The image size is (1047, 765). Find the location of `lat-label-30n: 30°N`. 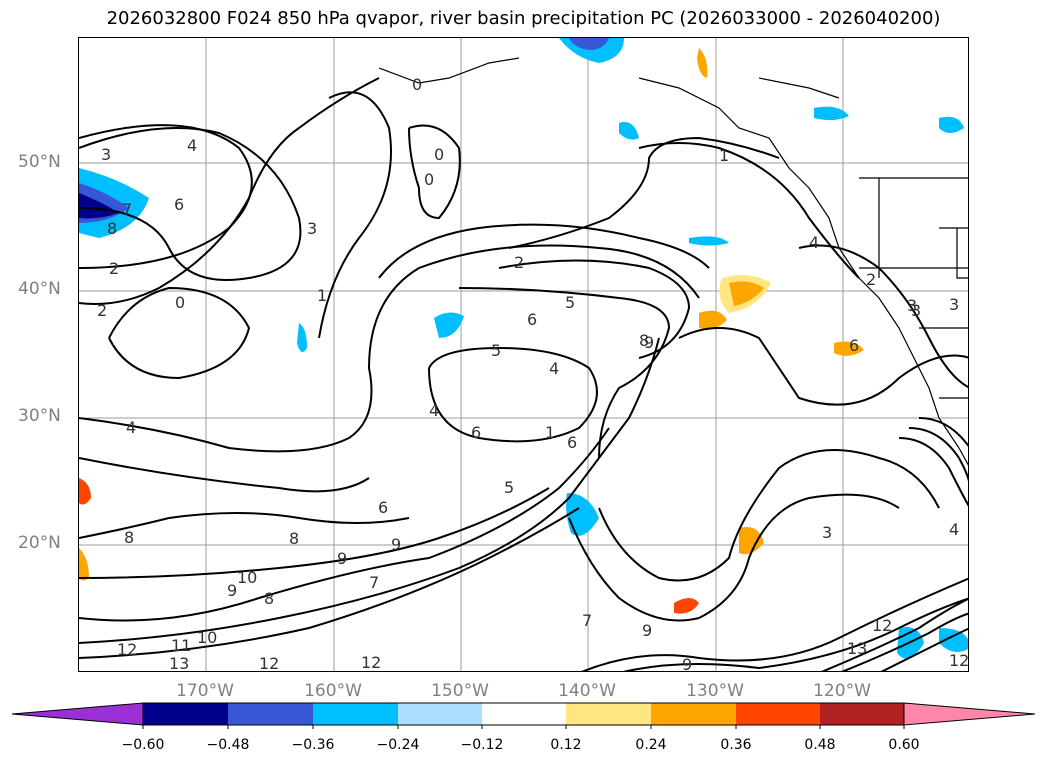

lat-label-30n: 30°N is located at coordinates (39, 416).